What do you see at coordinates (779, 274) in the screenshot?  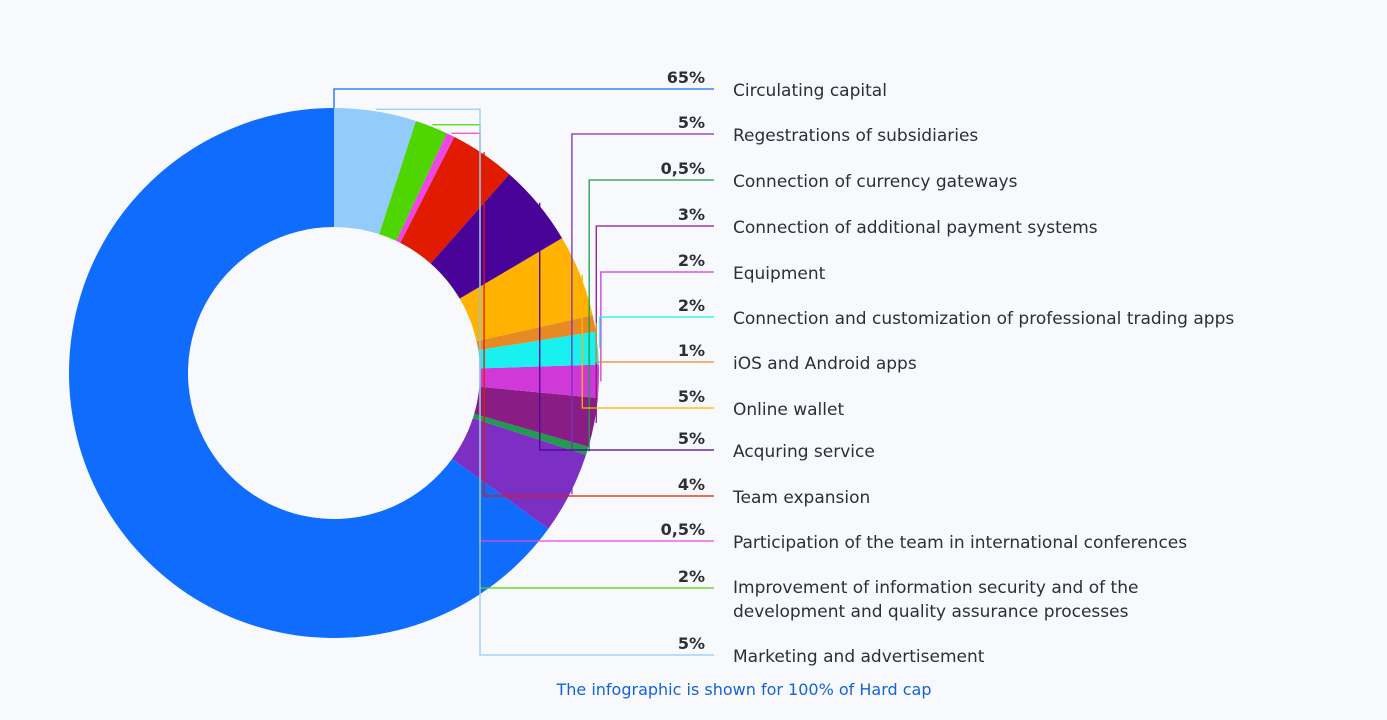 I see `category-label-4: Equipment` at bounding box center [779, 274].